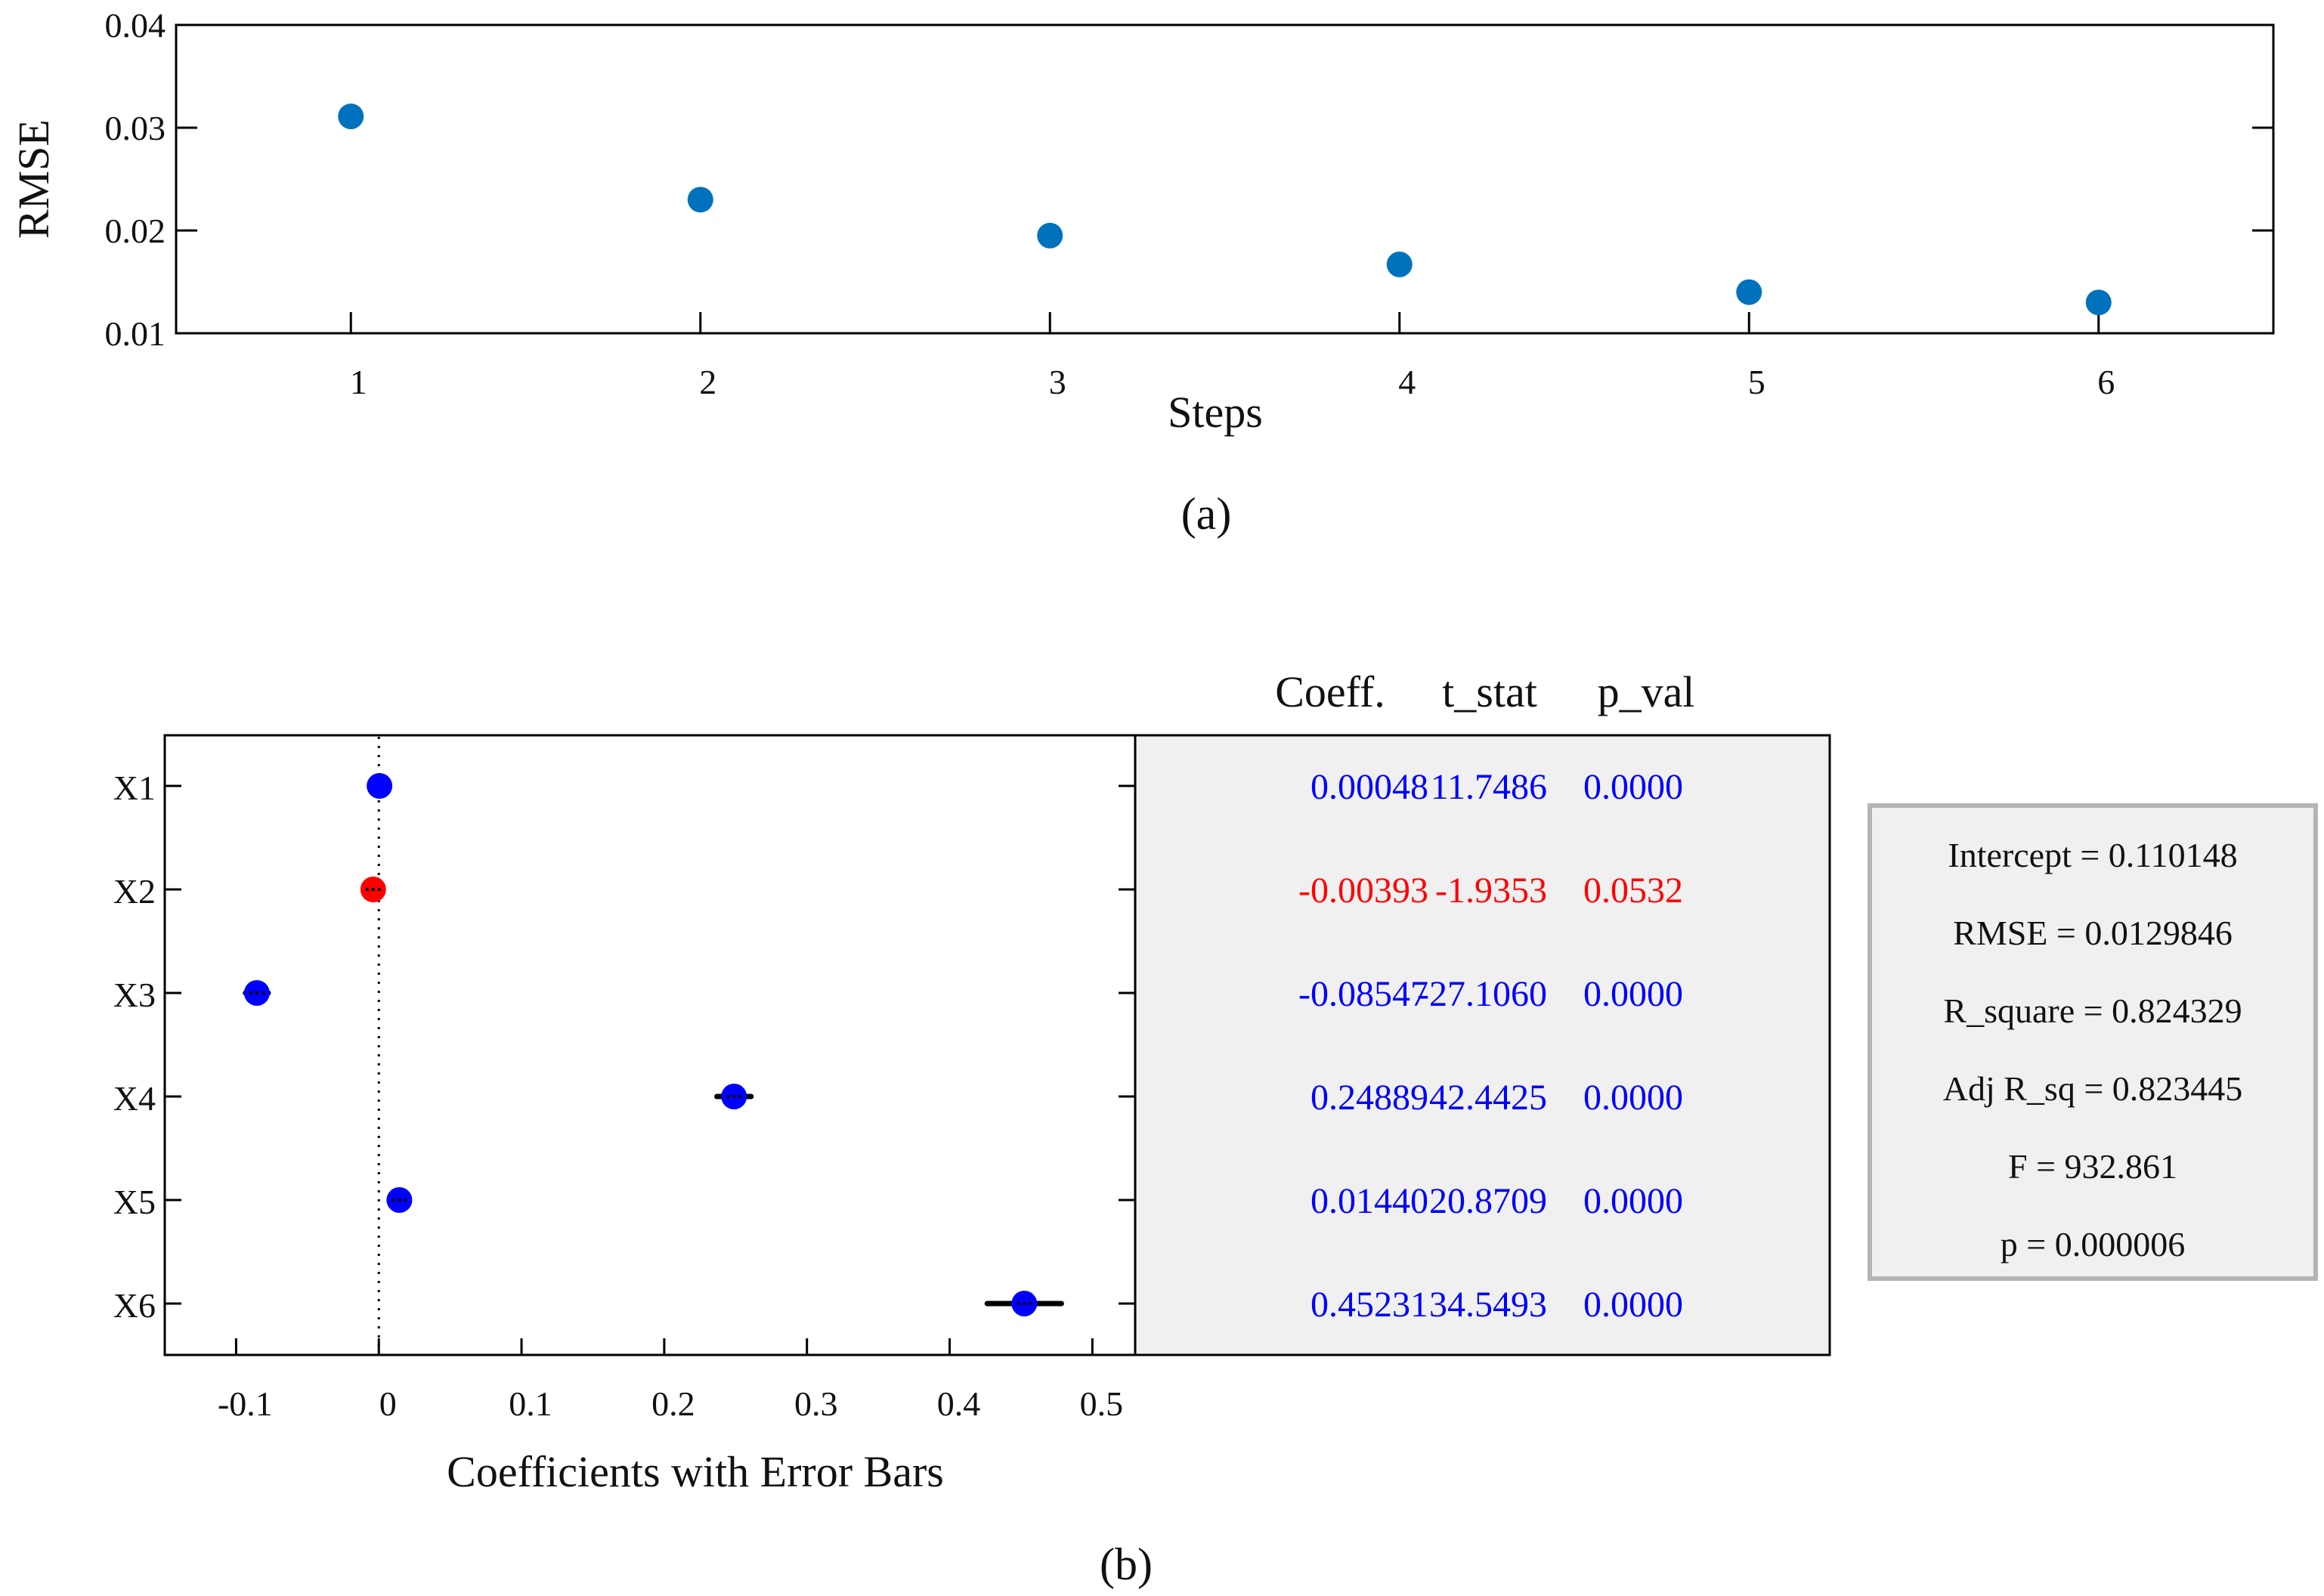 This screenshot has height=1596, width=2324. I want to click on table-cell-t-stat: 11.7486, so click(1489, 787).